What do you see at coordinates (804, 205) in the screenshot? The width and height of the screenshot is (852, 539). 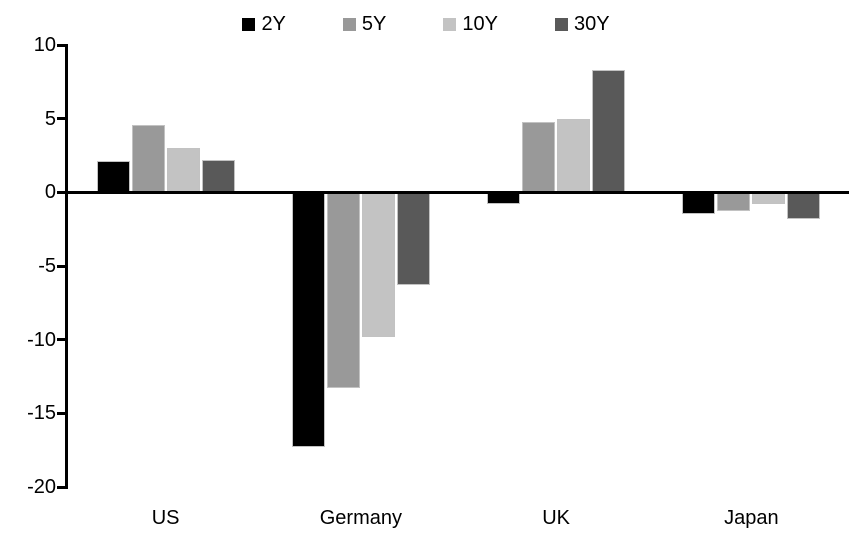 I see `bar-japan-30y` at bounding box center [804, 205].